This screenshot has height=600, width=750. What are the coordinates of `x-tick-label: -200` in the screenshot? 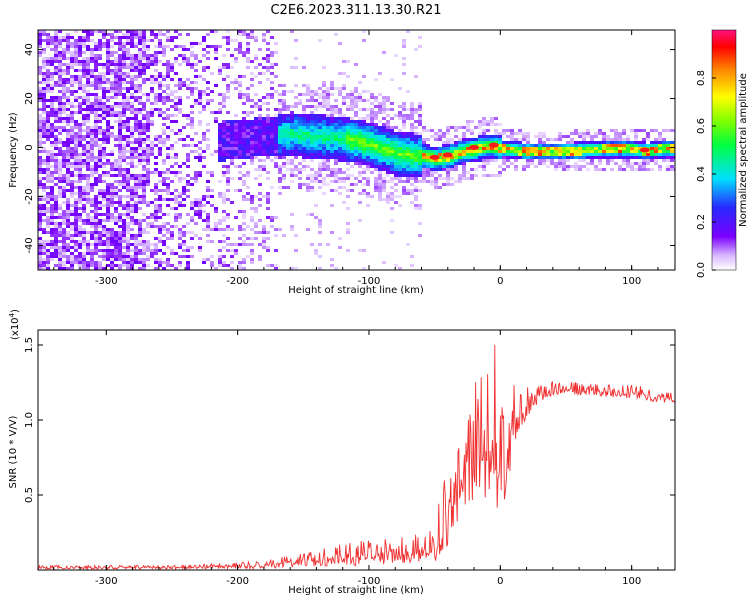 It's located at (237, 281).